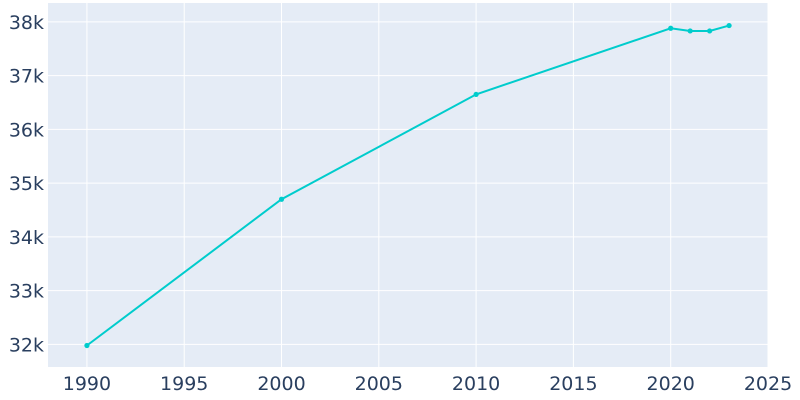 Image resolution: width=800 pixels, height=400 pixels. What do you see at coordinates (427, 384) in the screenshot?
I see `x-axis-ticks: 1990 1995 2000 2005 2010 2015 2020 2025` at bounding box center [427, 384].